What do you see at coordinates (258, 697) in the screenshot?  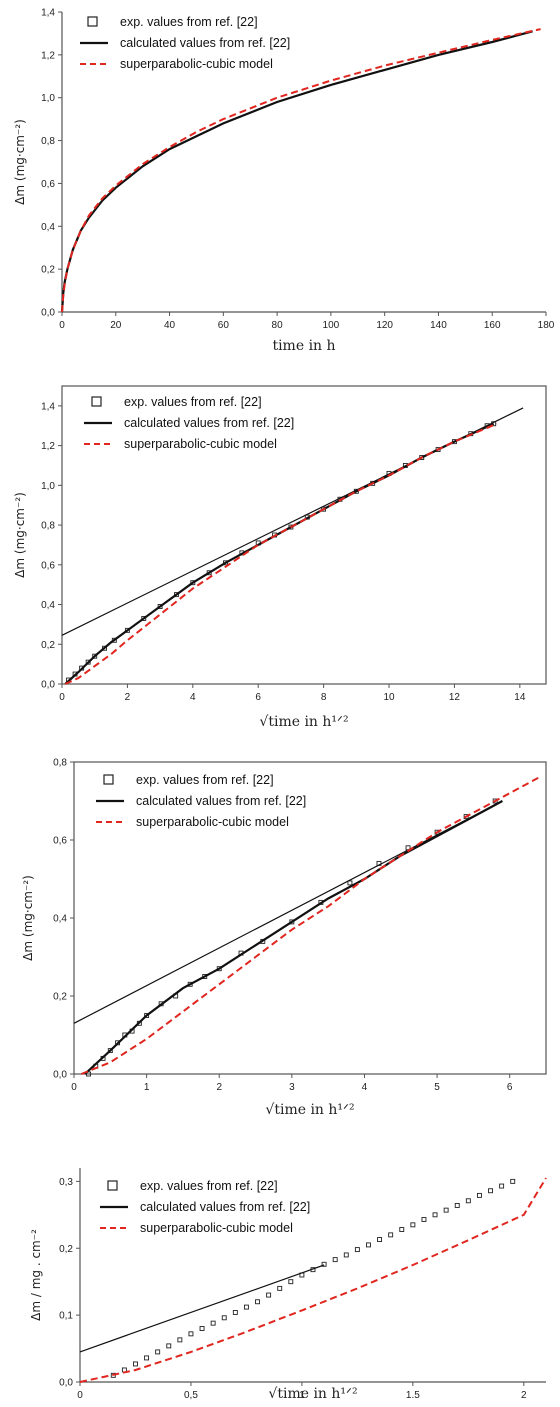 I see `x-tick-label: 6` at bounding box center [258, 697].